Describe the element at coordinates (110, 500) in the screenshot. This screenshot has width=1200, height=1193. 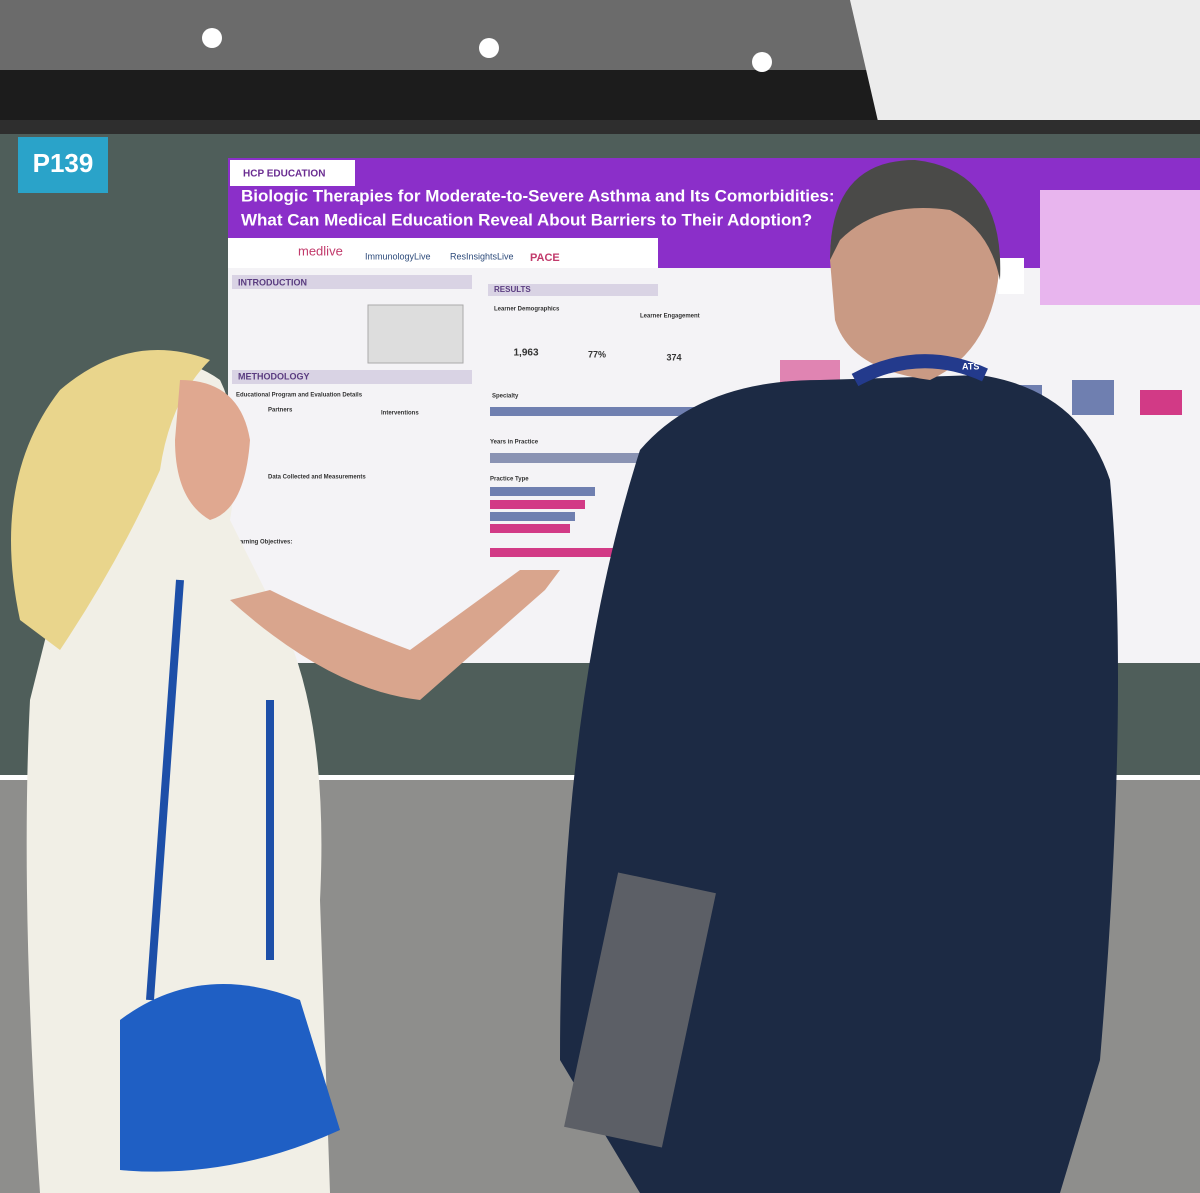
I see `woman-hair` at that location.